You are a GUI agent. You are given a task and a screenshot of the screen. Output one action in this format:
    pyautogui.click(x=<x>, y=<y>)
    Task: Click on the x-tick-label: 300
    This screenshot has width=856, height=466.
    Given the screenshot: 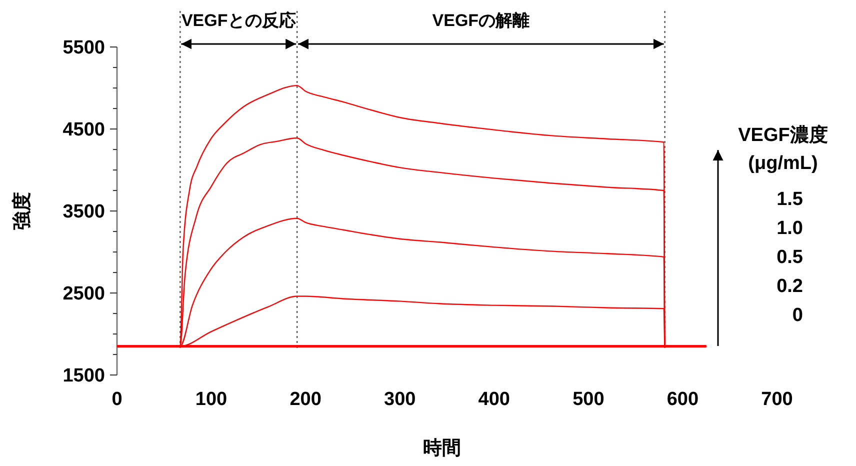 What is the action you would take?
    pyautogui.click(x=400, y=399)
    